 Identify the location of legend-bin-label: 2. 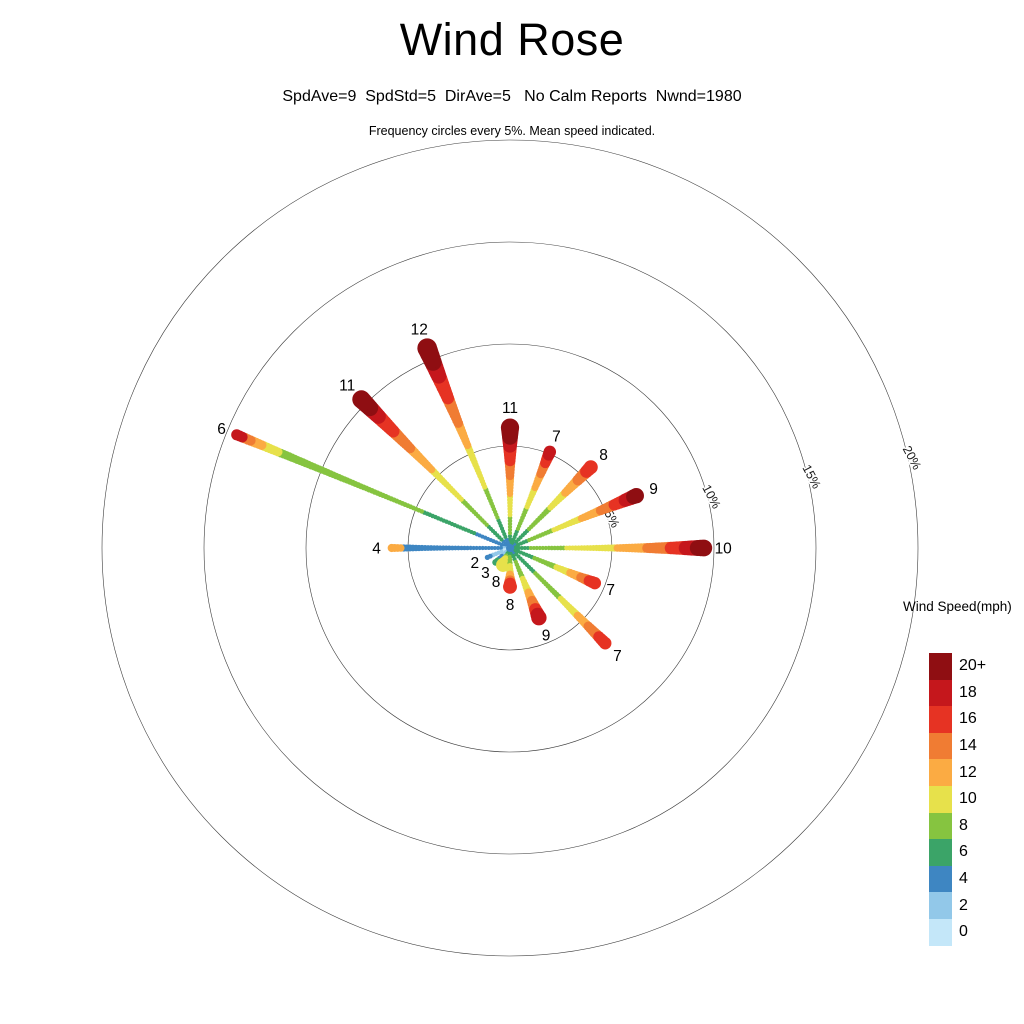
(963, 905).